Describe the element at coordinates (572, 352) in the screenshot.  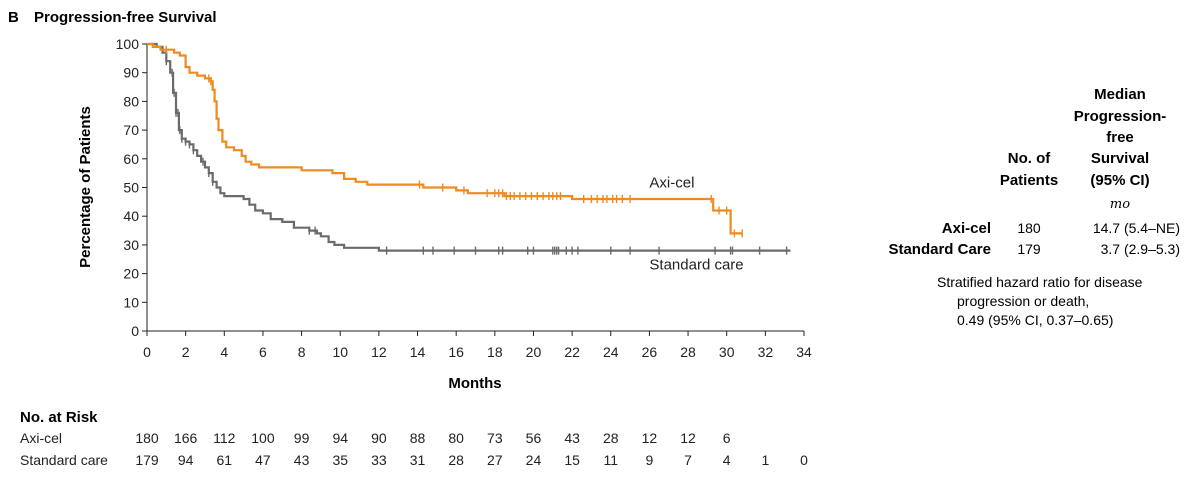
I see `x-tick-label: 22` at that location.